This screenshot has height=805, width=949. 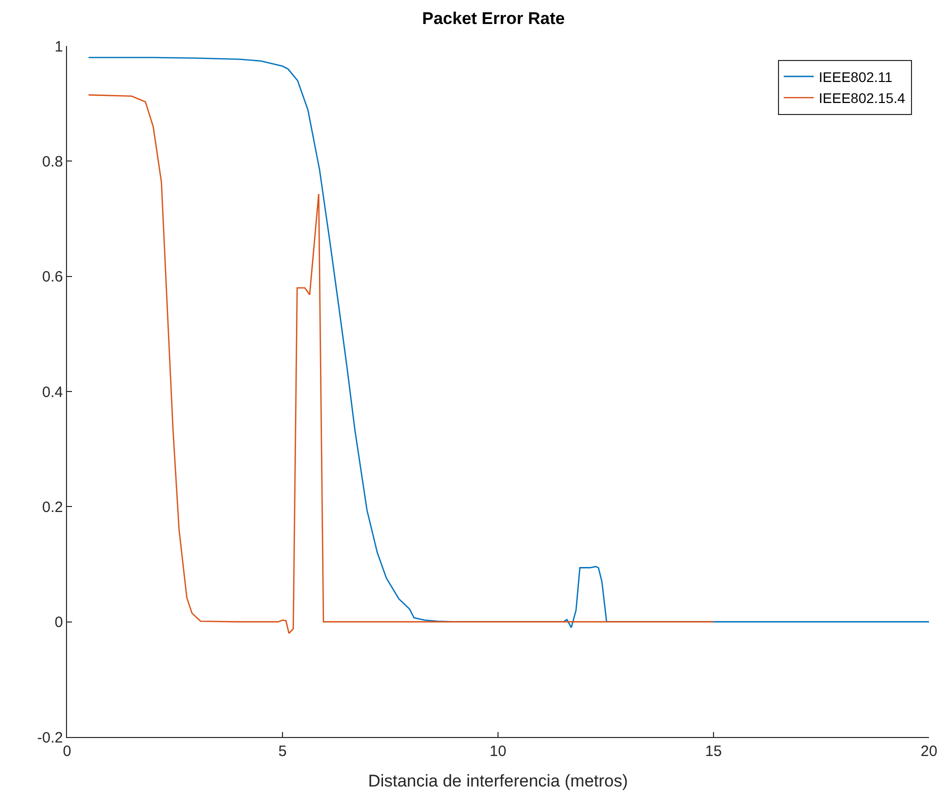 What do you see at coordinates (52, 507) in the screenshot?
I see `y-tick-label: 0.2` at bounding box center [52, 507].